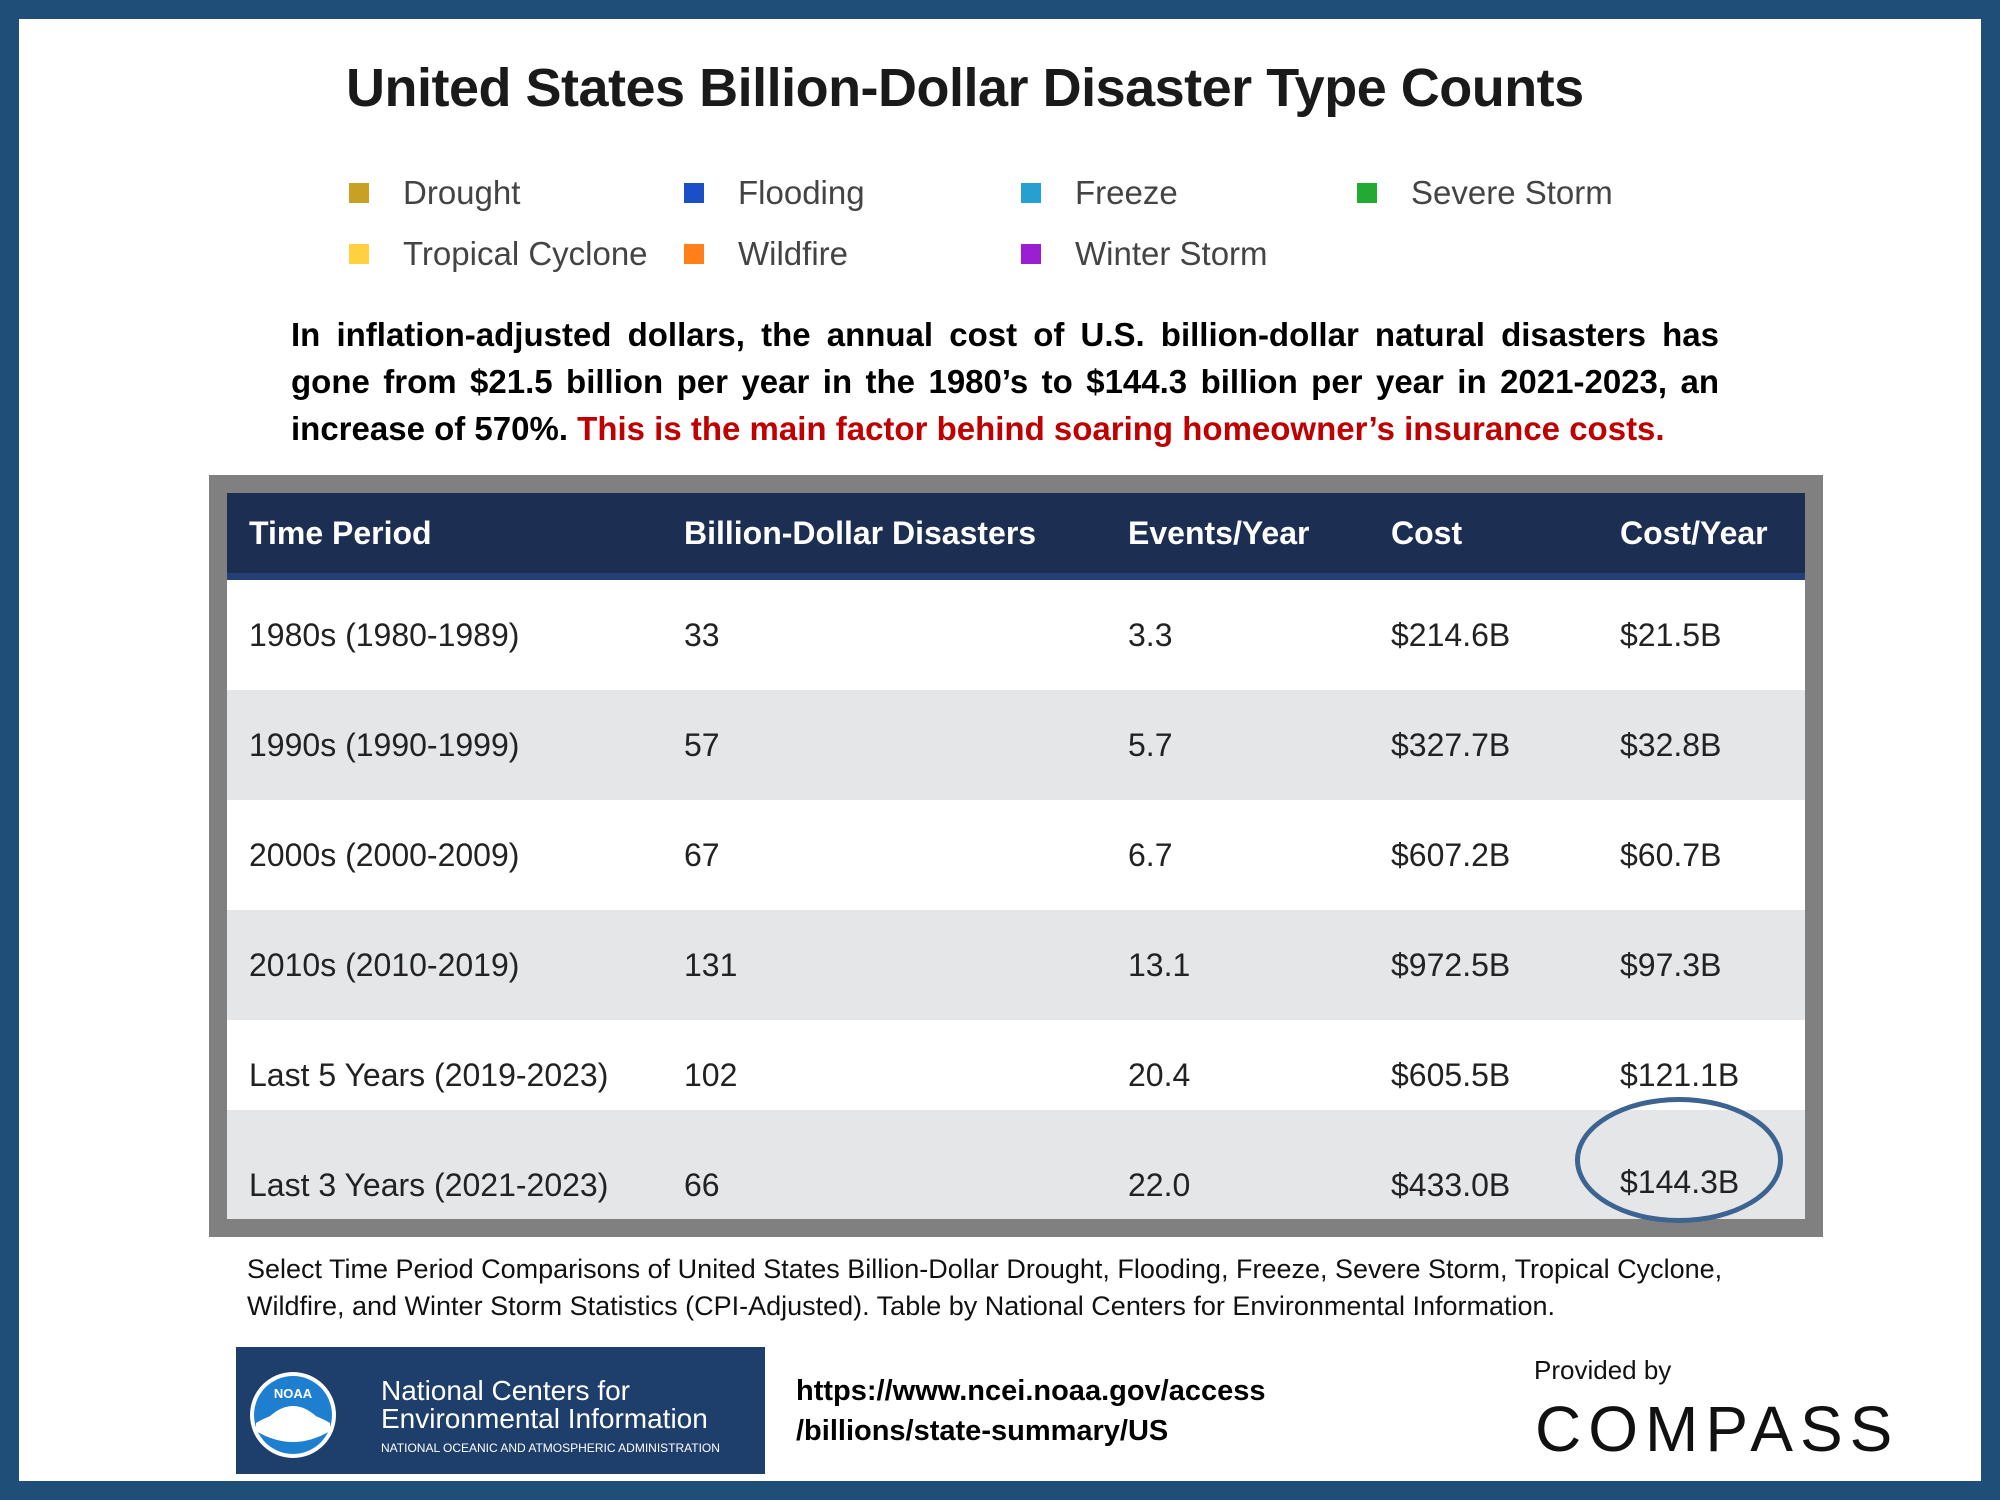  Describe the element at coordinates (1451, 965) in the screenshot. I see `cell-cost: $972.5B` at that location.